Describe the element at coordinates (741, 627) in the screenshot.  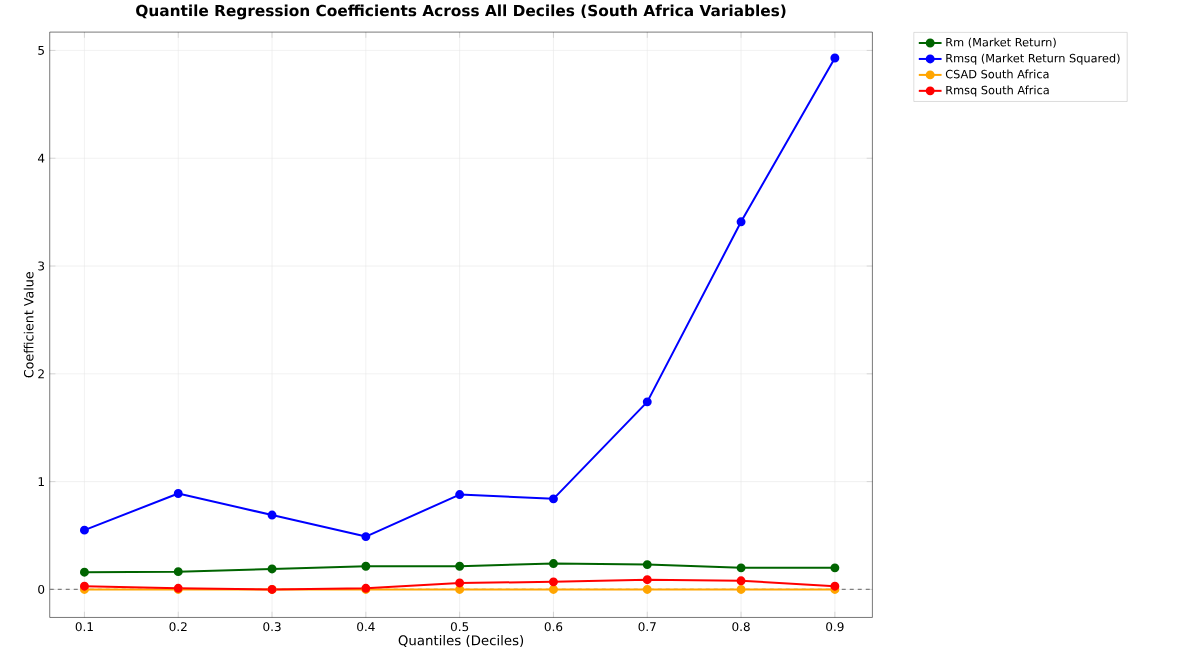
I see `x-tick-label: 0.8` at that location.